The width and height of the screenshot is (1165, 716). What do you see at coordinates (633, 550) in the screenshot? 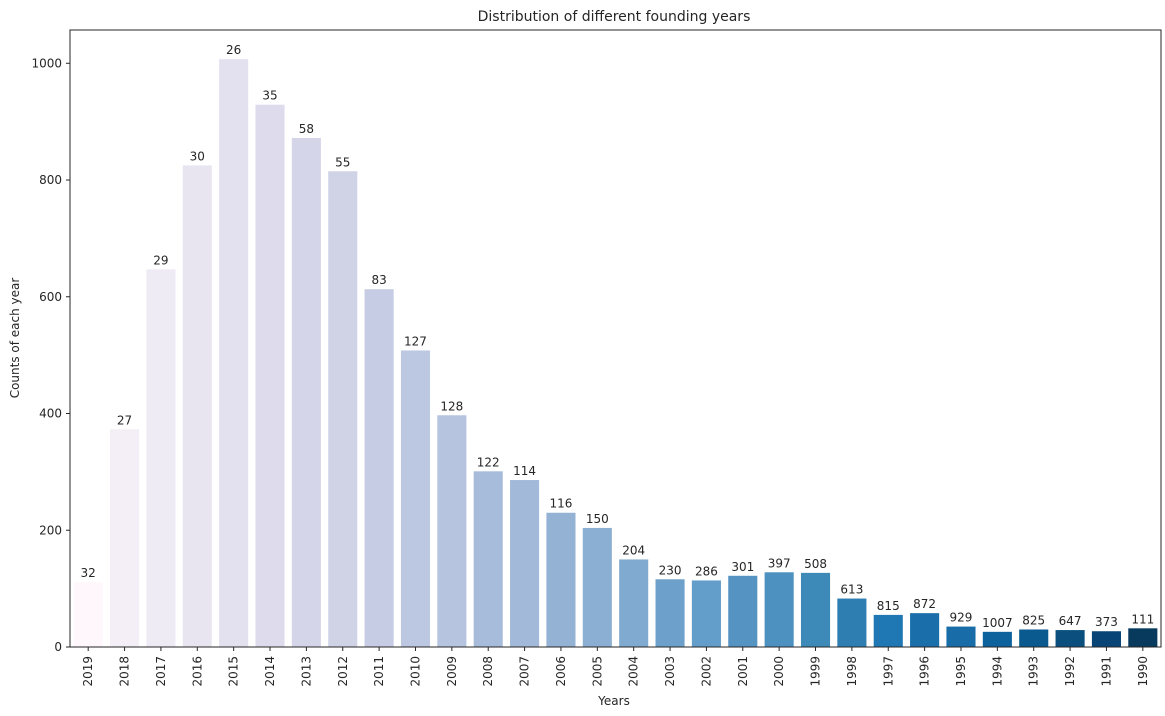
I see `bar-data-label: 204` at bounding box center [633, 550].